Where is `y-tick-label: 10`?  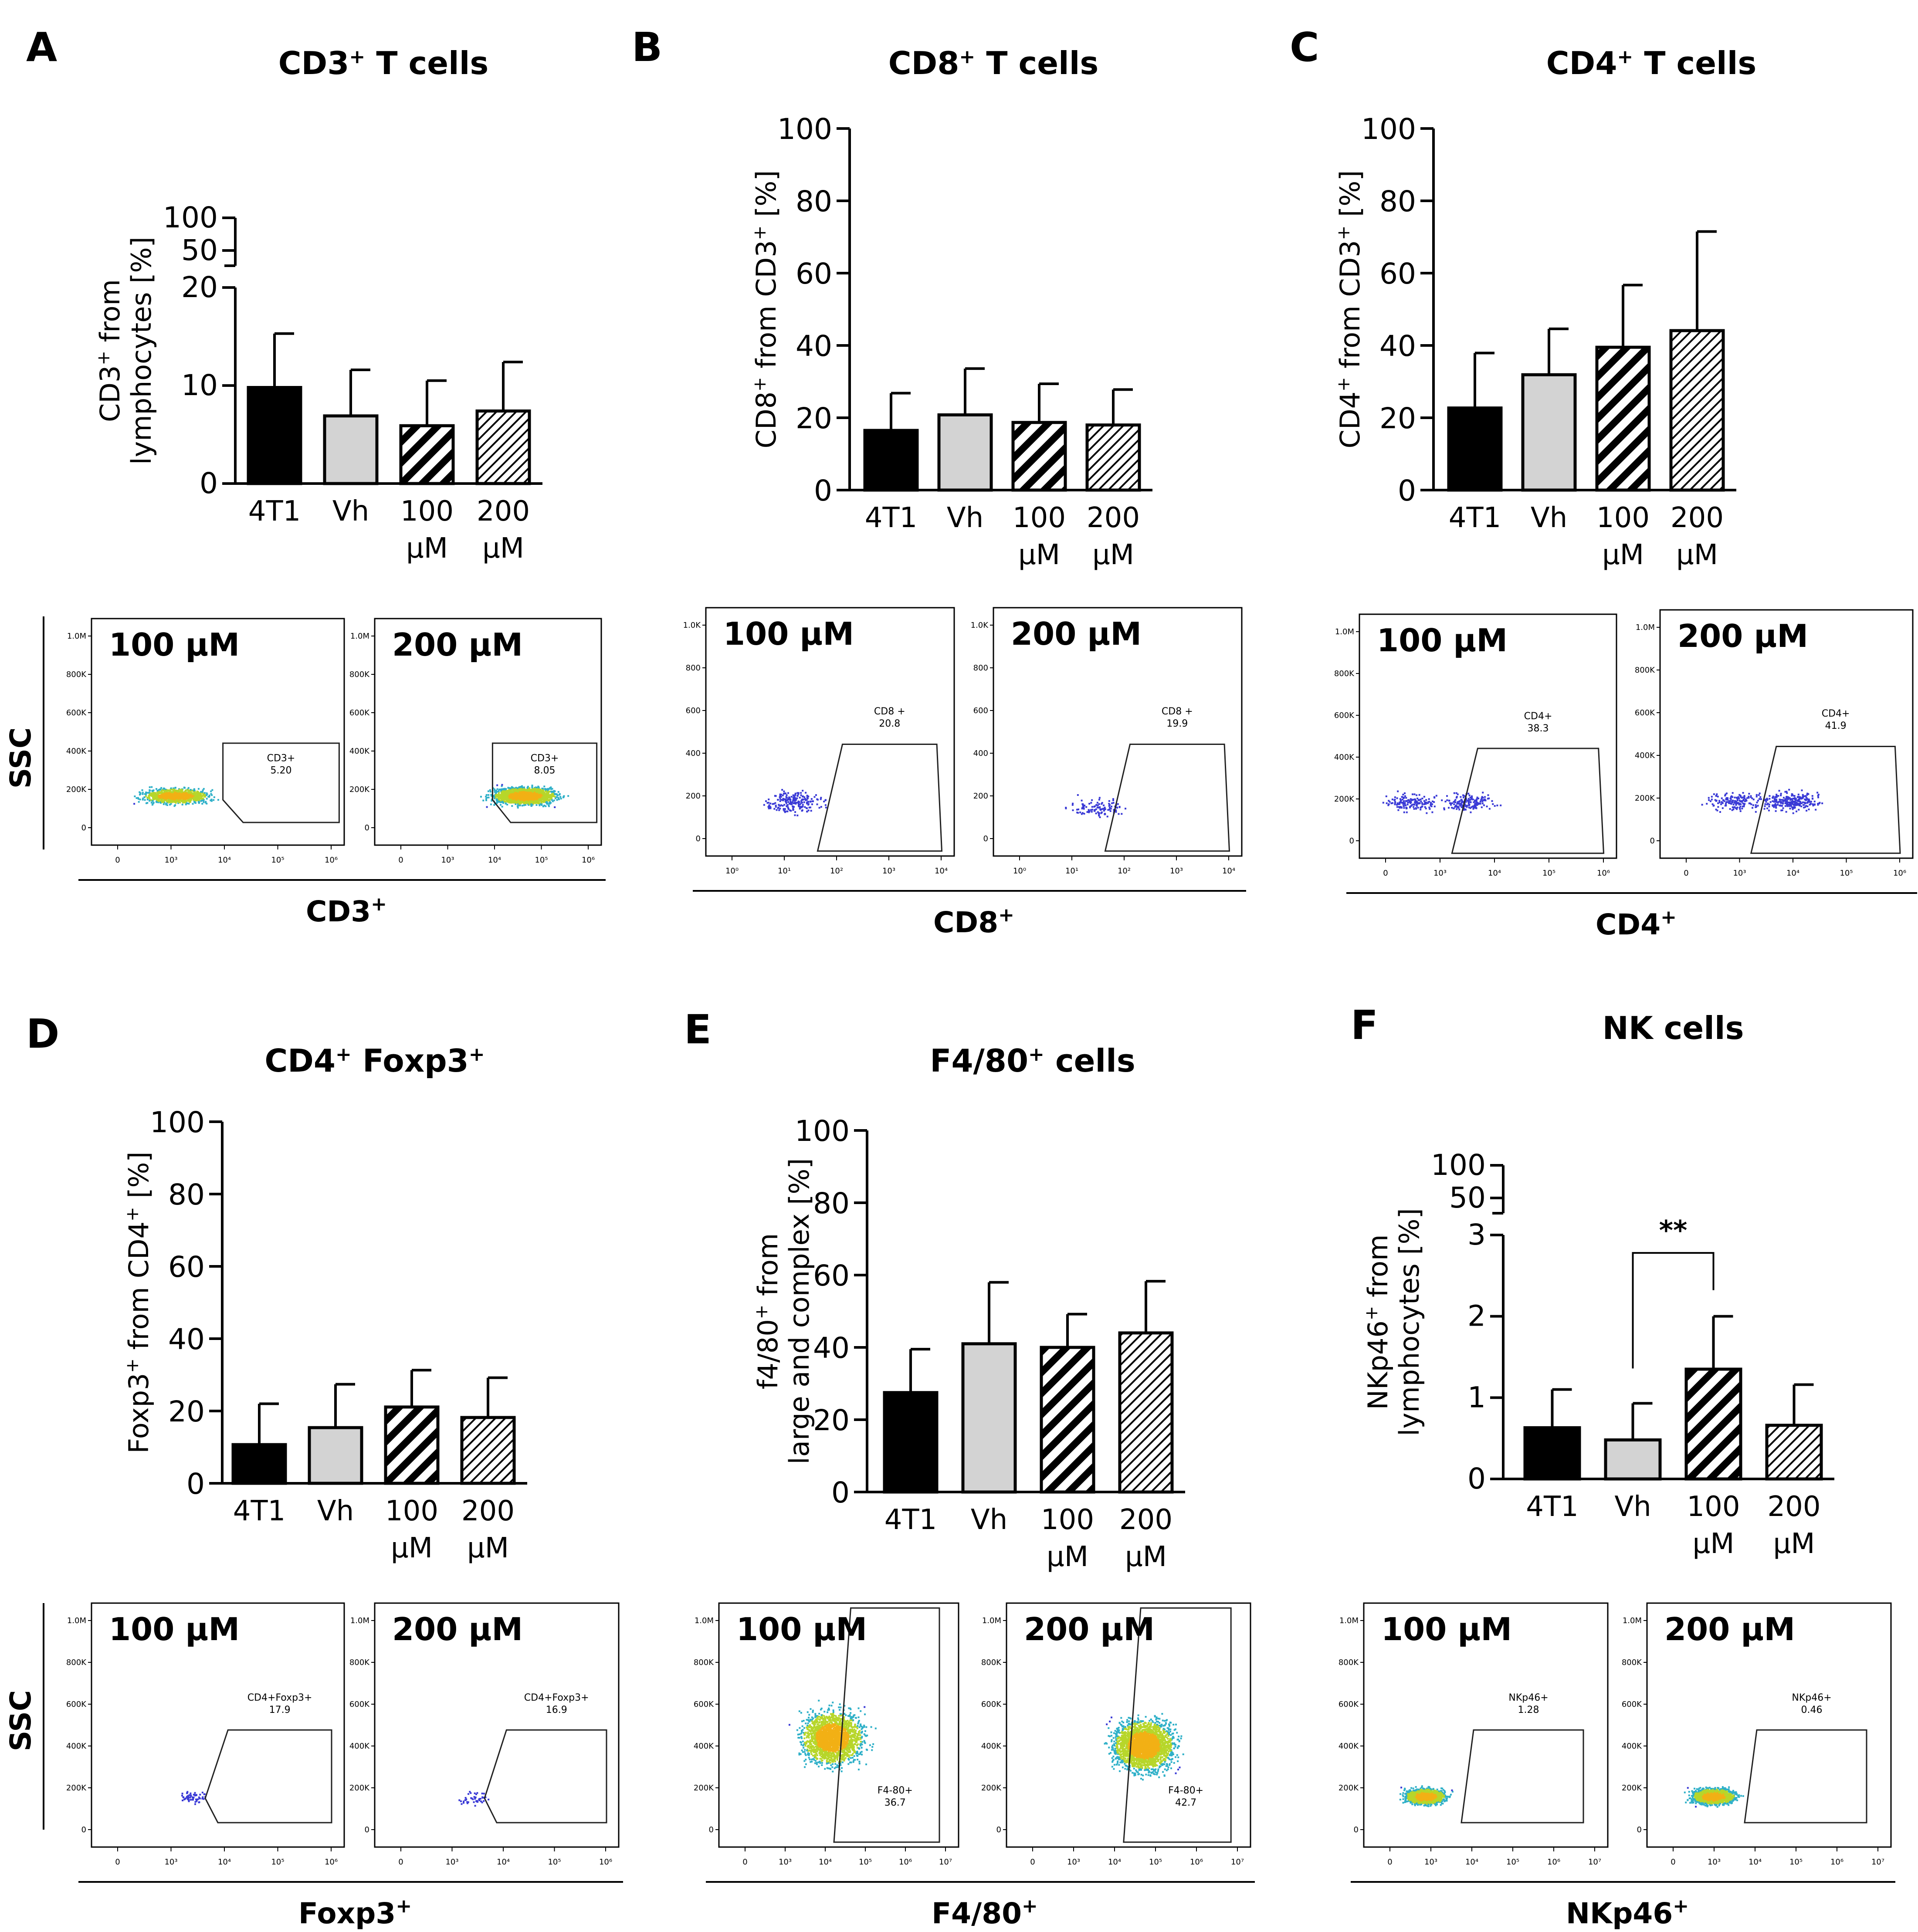
y-tick-label: 10 is located at coordinates (199, 385).